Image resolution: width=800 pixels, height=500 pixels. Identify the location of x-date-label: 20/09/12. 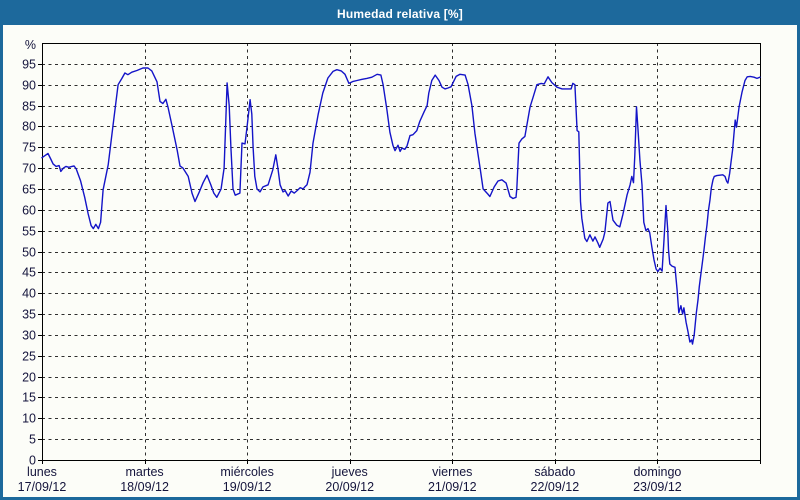
(349, 487).